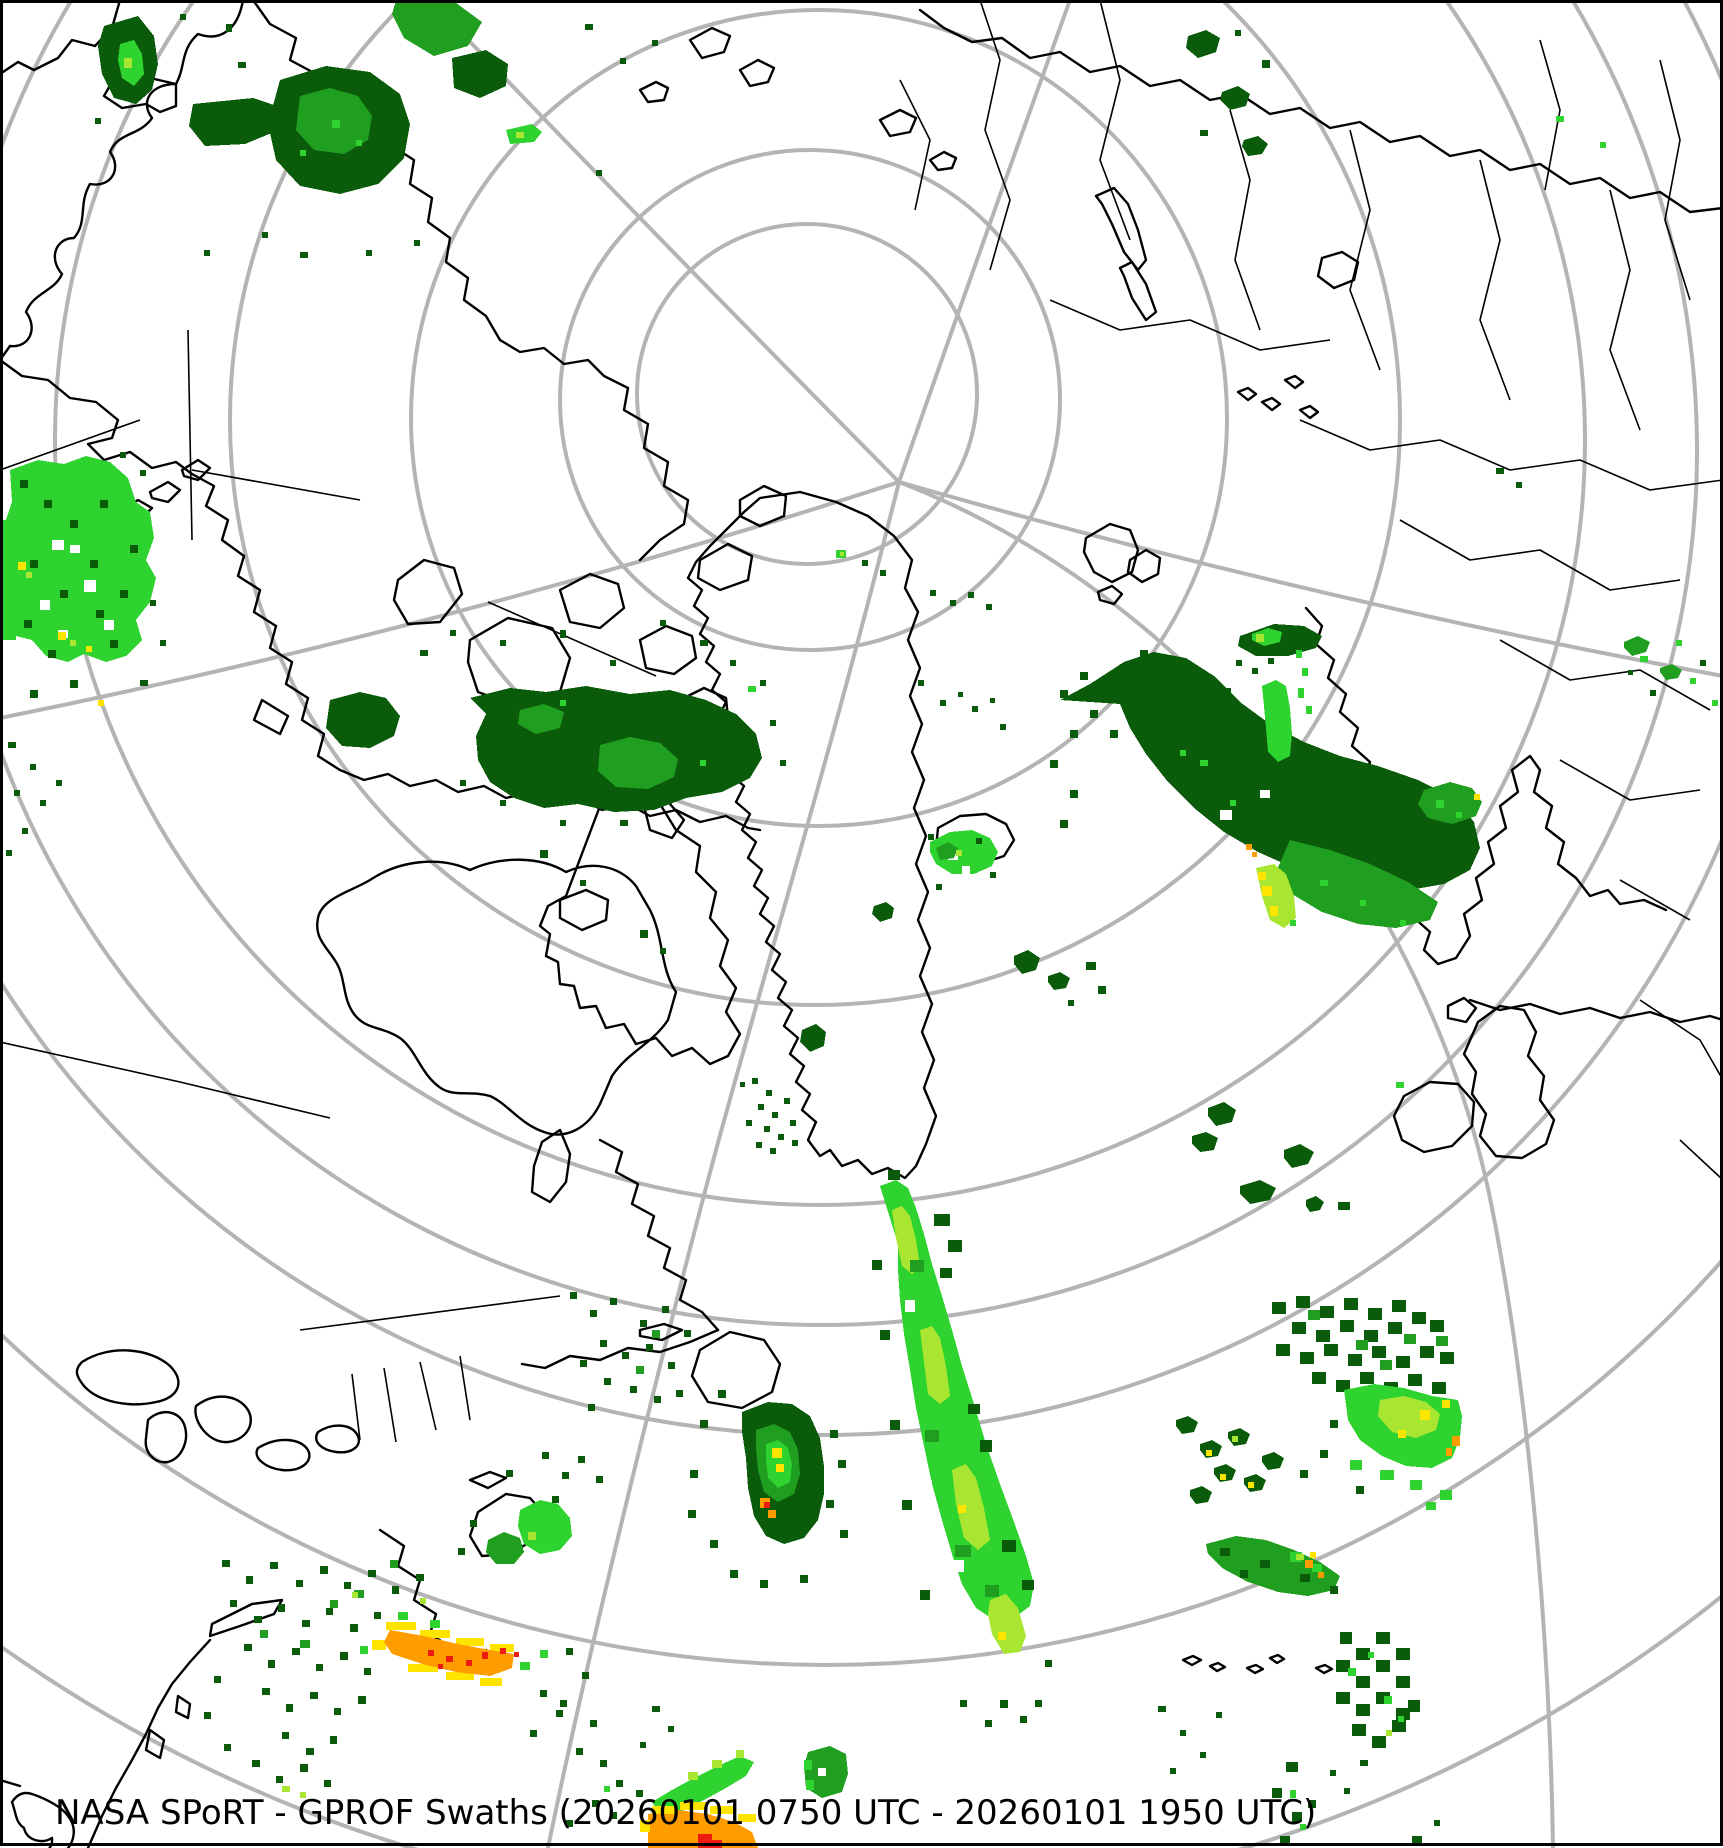 The image size is (1723, 1848). I want to click on precip-swath-iceland, so click(1017, 918).